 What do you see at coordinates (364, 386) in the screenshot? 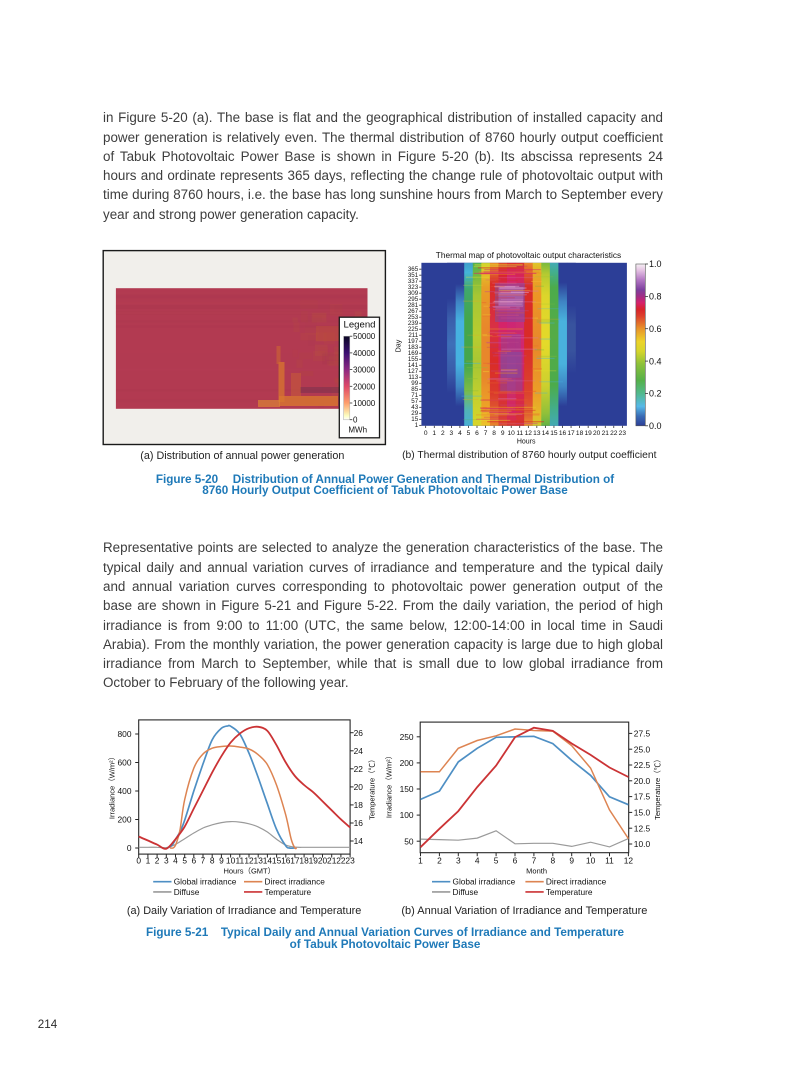
I see `svg-text: 20000` at bounding box center [364, 386].